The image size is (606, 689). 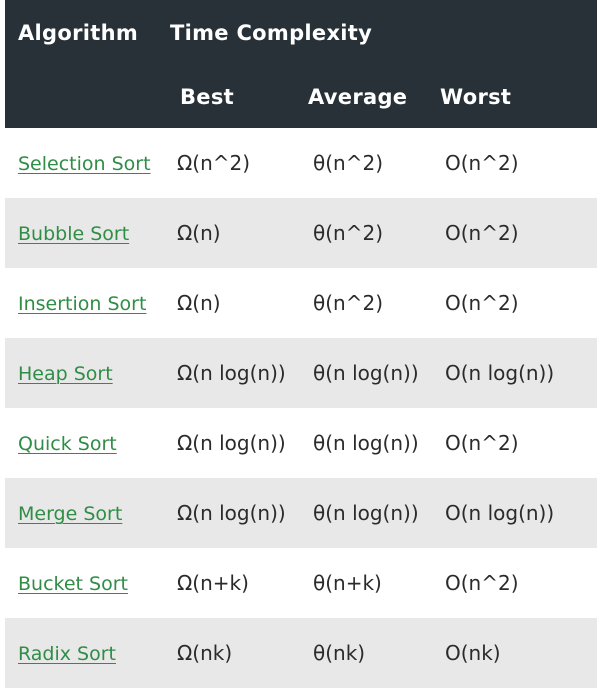 What do you see at coordinates (67, 444) in the screenshot?
I see `algorithm-link-quick-sort: Quick Sort` at bounding box center [67, 444].